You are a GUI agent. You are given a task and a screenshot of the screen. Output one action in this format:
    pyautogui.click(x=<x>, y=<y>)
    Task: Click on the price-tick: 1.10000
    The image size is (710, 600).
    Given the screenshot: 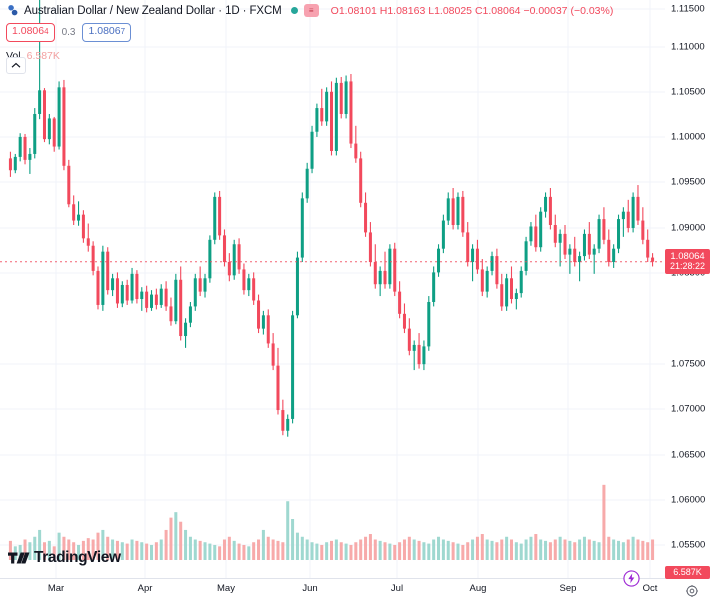 What is the action you would take?
    pyautogui.click(x=688, y=137)
    